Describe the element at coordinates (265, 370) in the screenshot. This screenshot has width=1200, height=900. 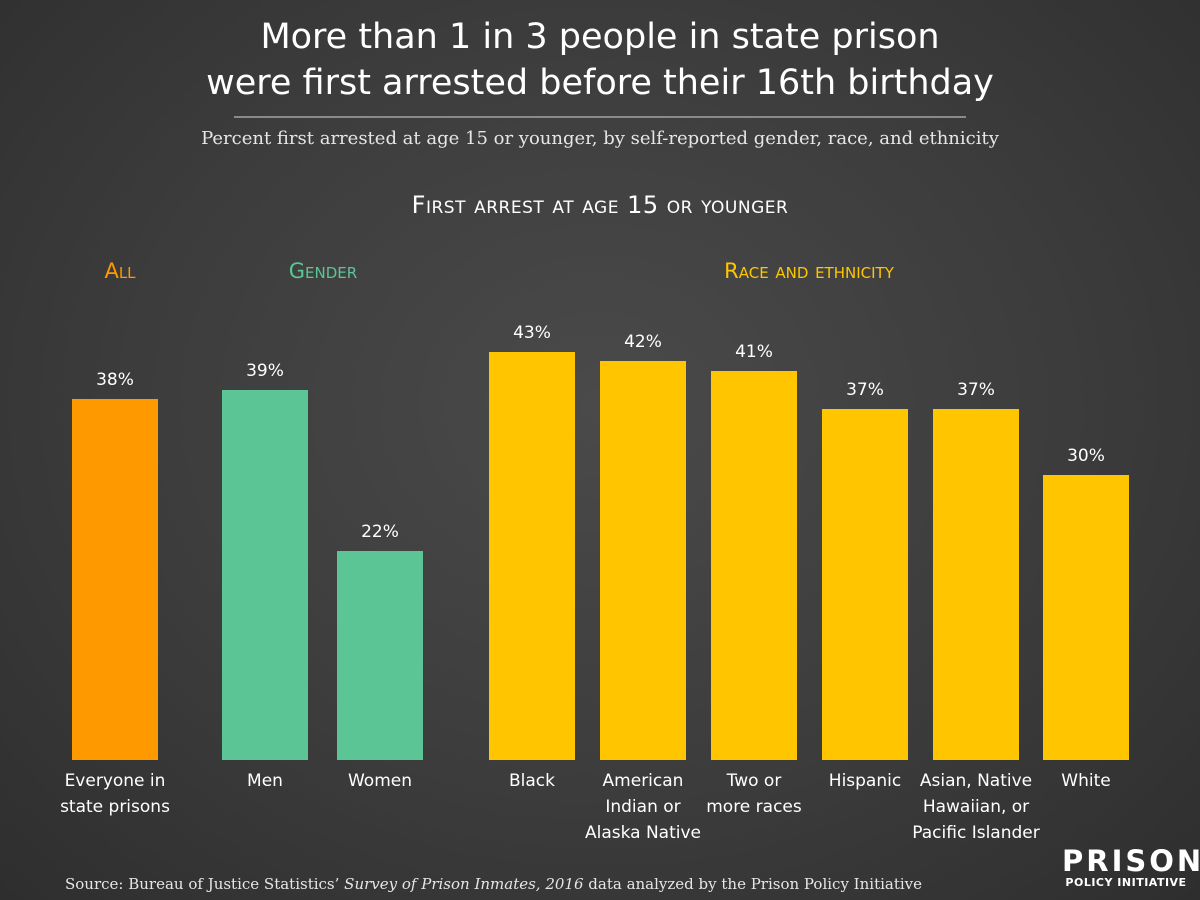
I see `value-label-gender-0: 39%` at that location.